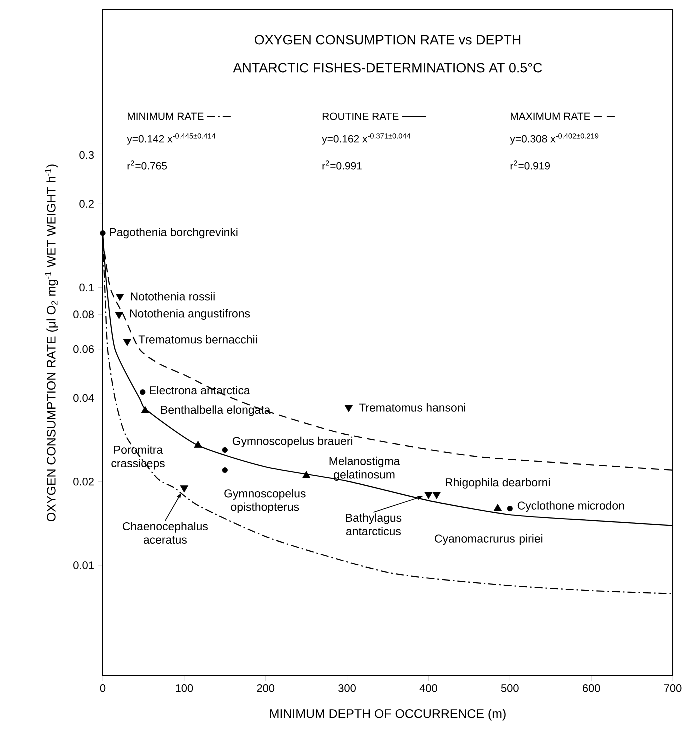 This screenshot has height=734, width=688. What do you see at coordinates (87, 204) in the screenshot?
I see `y-tick-label: 0.2` at bounding box center [87, 204].